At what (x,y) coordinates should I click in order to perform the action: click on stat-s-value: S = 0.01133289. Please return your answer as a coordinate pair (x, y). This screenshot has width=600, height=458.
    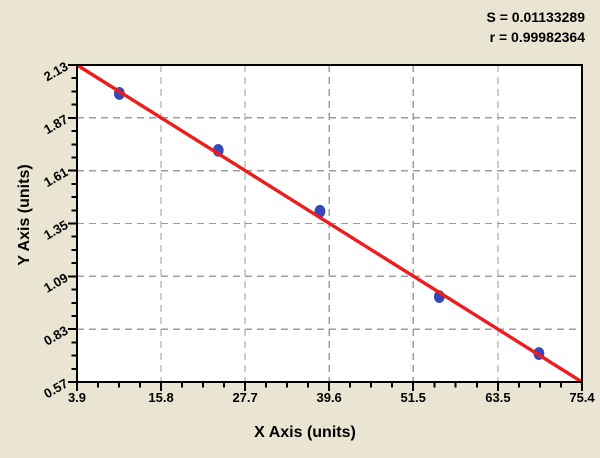
    Looking at the image, I should click on (536, 17).